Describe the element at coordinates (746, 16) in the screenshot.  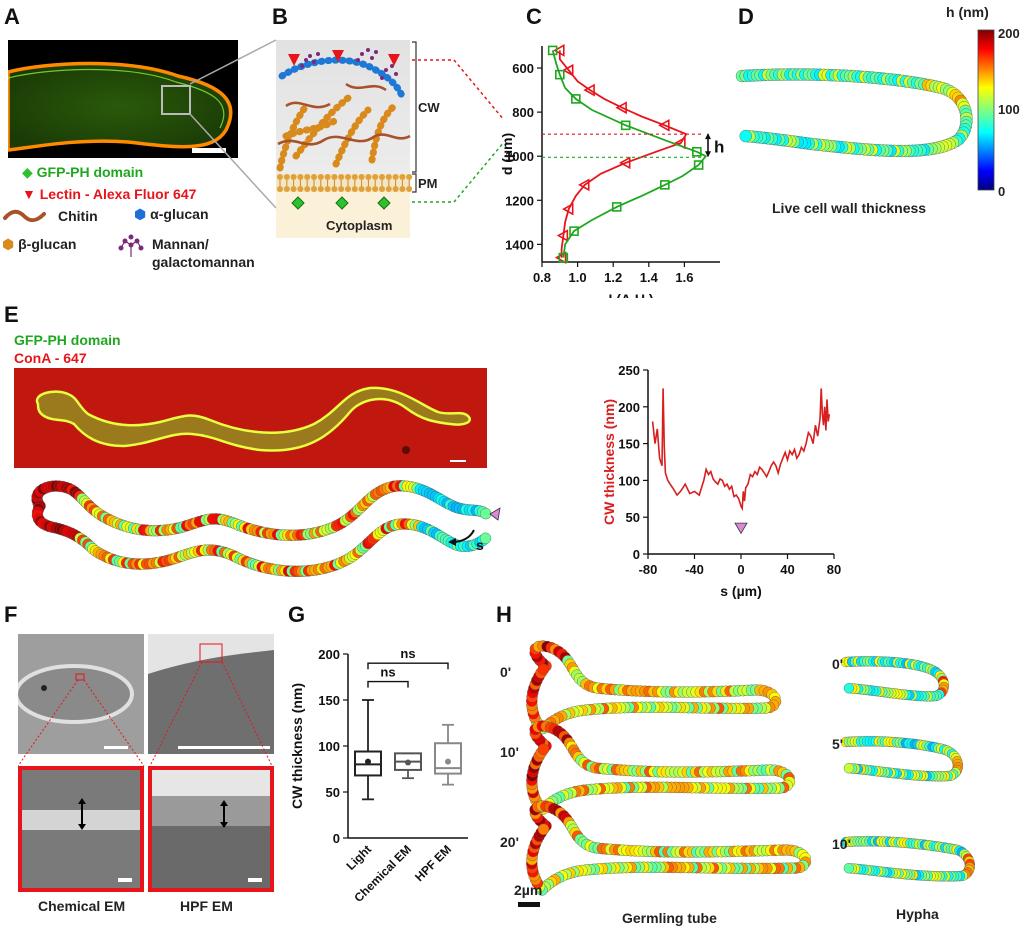
I see `panel-label-d: D` at that location.